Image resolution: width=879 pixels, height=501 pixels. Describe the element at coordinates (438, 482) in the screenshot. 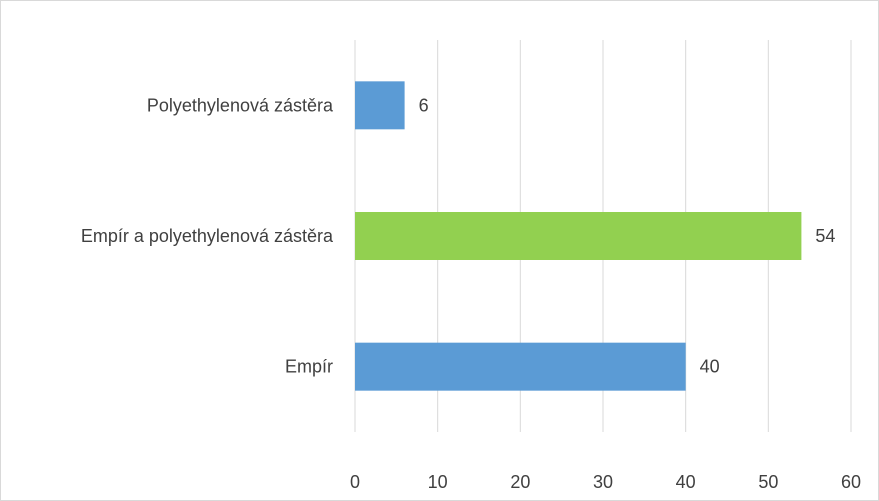

I see `x-tick-label-10: 10` at that location.